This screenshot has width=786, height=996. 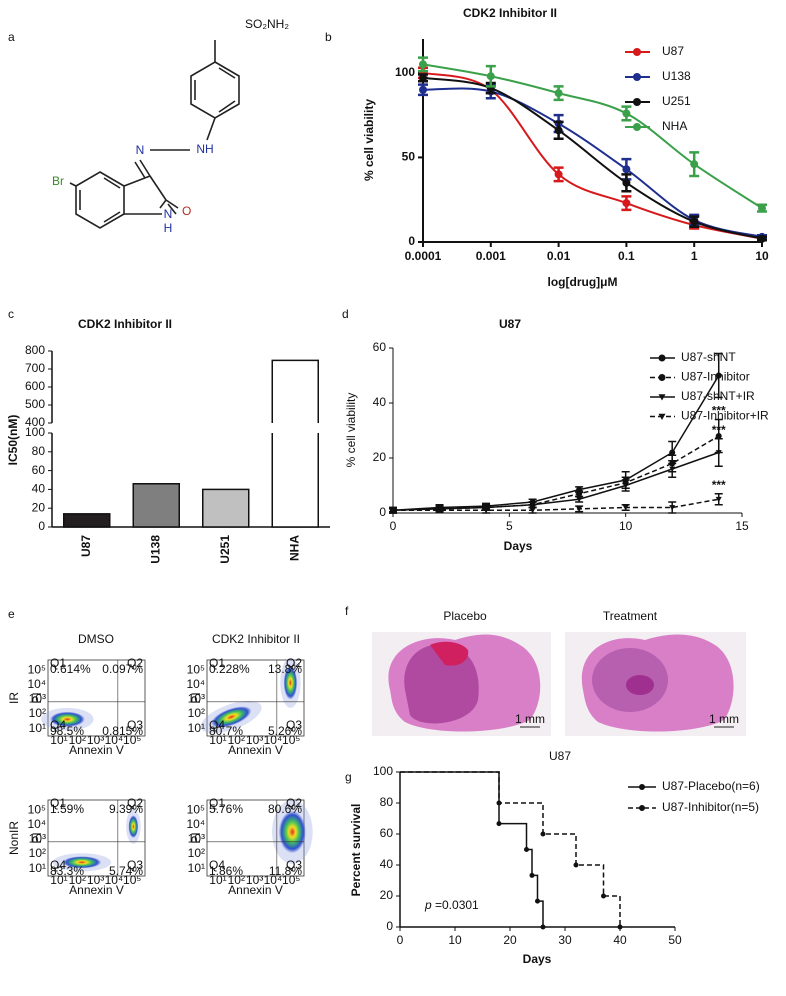 What do you see at coordinates (70, 669) in the screenshot?
I see `quadrant-value: 0.614%` at bounding box center [70, 669].